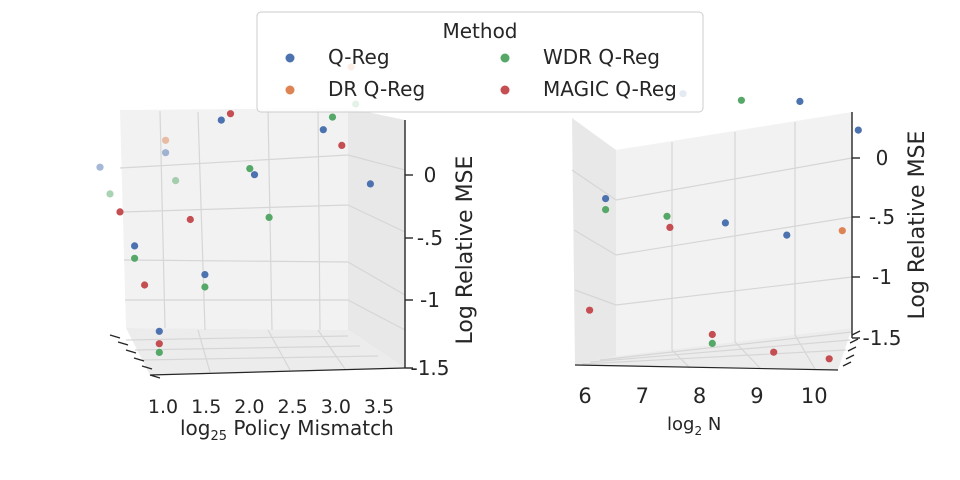  Describe the element at coordinates (376, 238) in the screenshot. I see `left-side-pane` at that location.